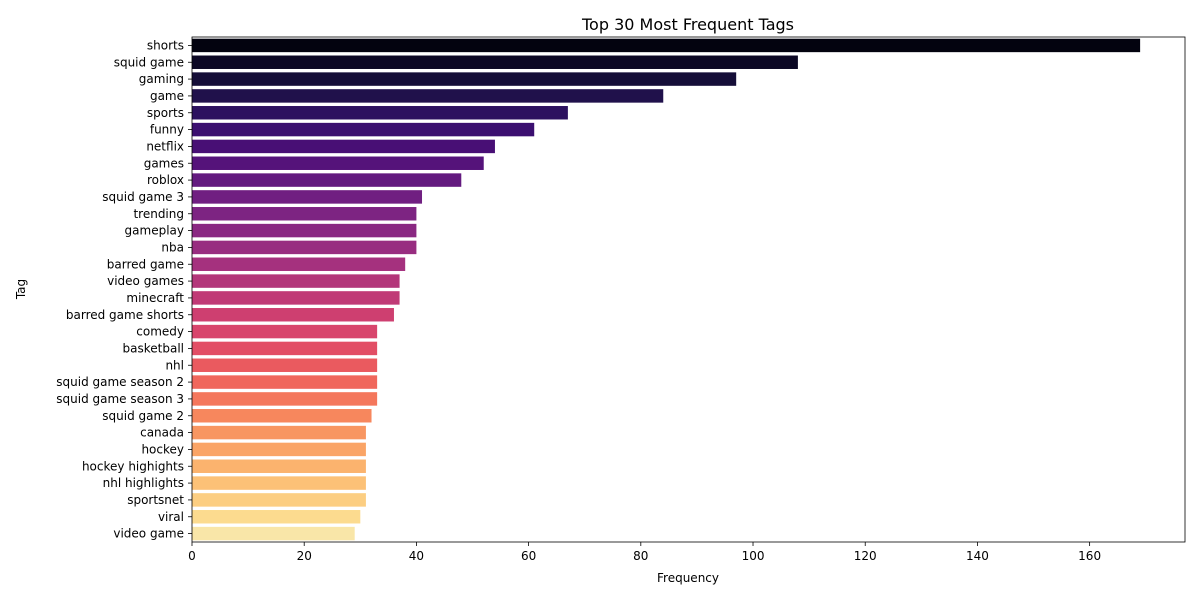 The height and width of the screenshot is (600, 1200). I want to click on chart-title: Top 30 Most Frequent Tags, so click(687, 24).